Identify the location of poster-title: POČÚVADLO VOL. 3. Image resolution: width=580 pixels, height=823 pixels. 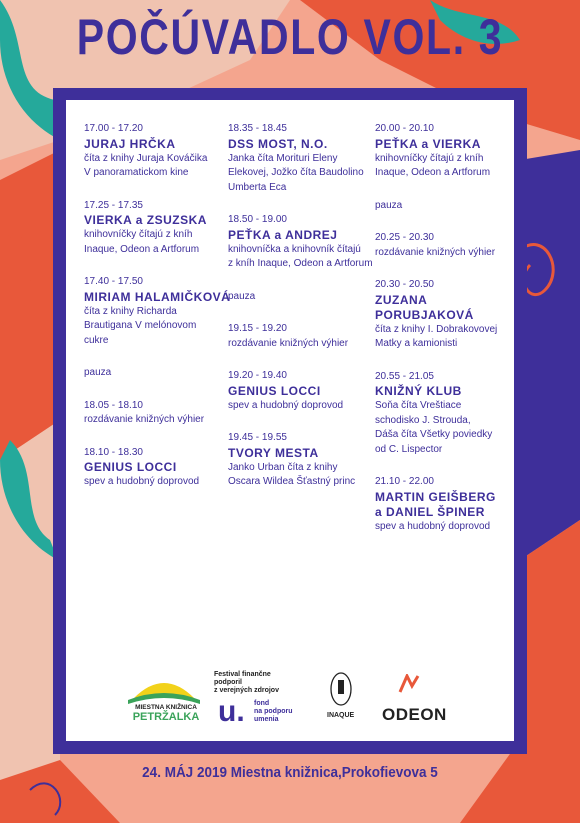
(290, 37).